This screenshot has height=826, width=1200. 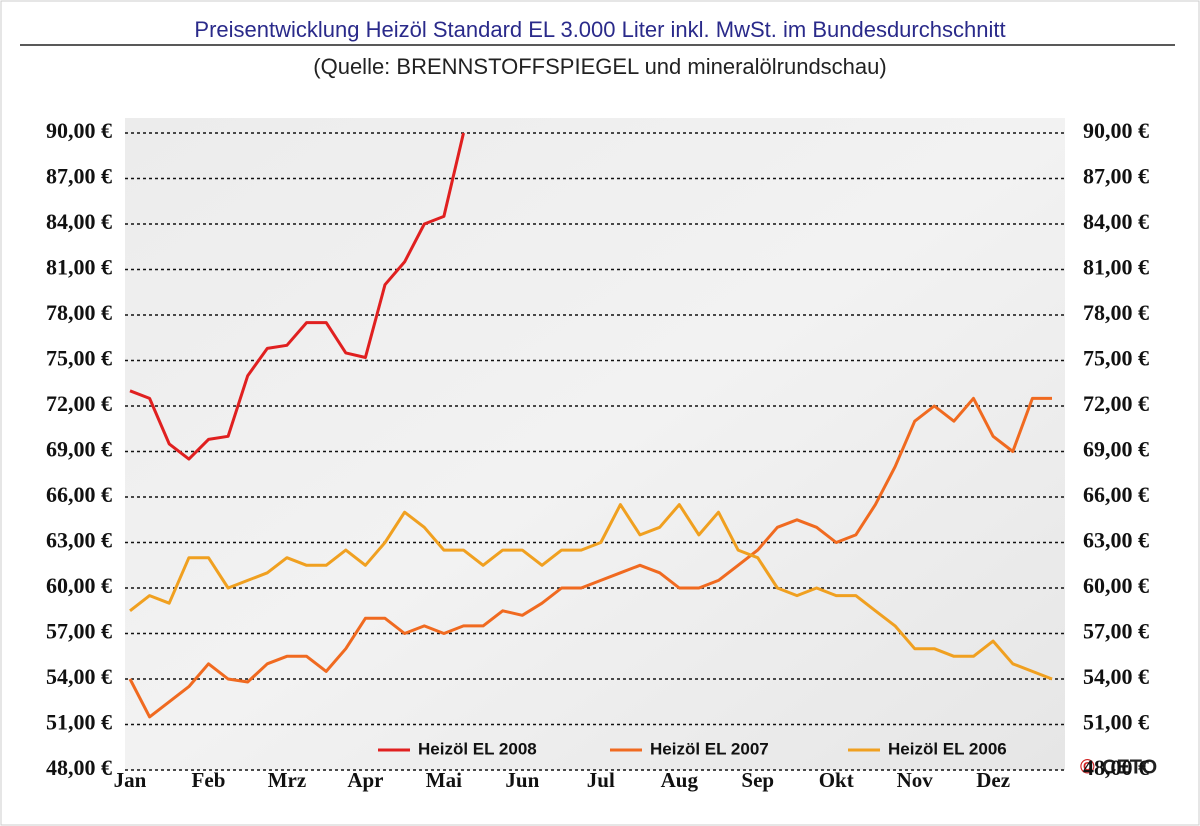 What do you see at coordinates (79, 176) in the screenshot?
I see `y-tick-label: 87,00 €` at bounding box center [79, 176].